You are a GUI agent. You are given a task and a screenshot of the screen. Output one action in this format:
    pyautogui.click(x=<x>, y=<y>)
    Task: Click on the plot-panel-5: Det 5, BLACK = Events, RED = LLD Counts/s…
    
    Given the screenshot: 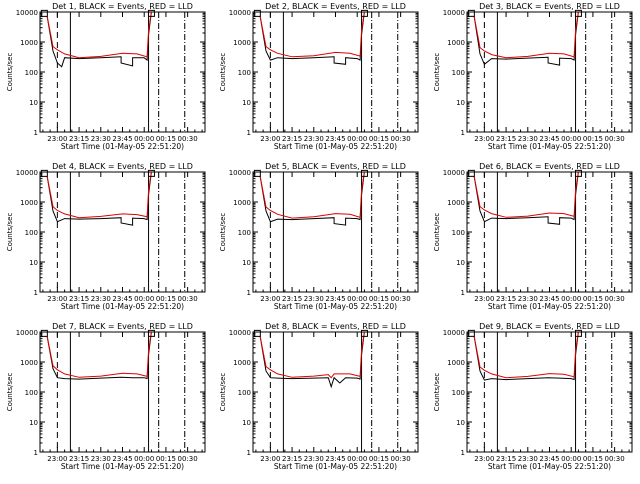 What is the action you would take?
    pyautogui.click(x=319, y=236)
    